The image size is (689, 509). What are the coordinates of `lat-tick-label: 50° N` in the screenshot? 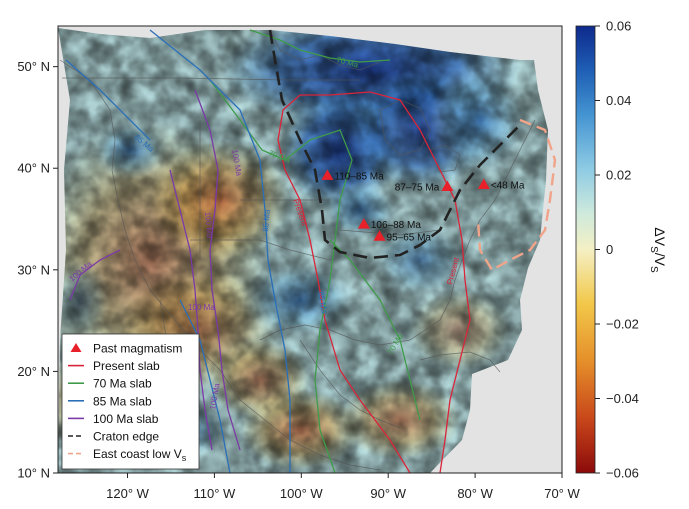 It's located at (33, 66).